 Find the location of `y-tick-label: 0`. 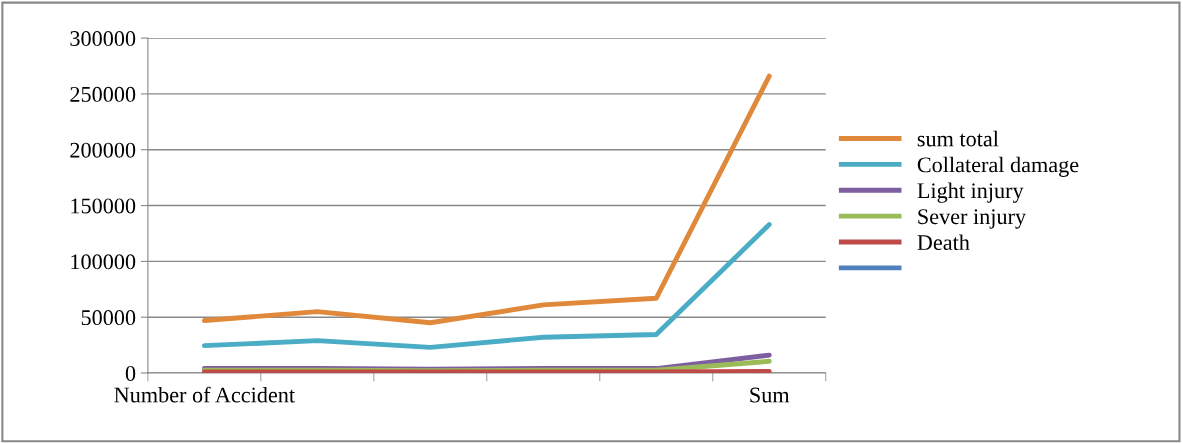

y-tick-label: 0 is located at coordinates (130, 373).